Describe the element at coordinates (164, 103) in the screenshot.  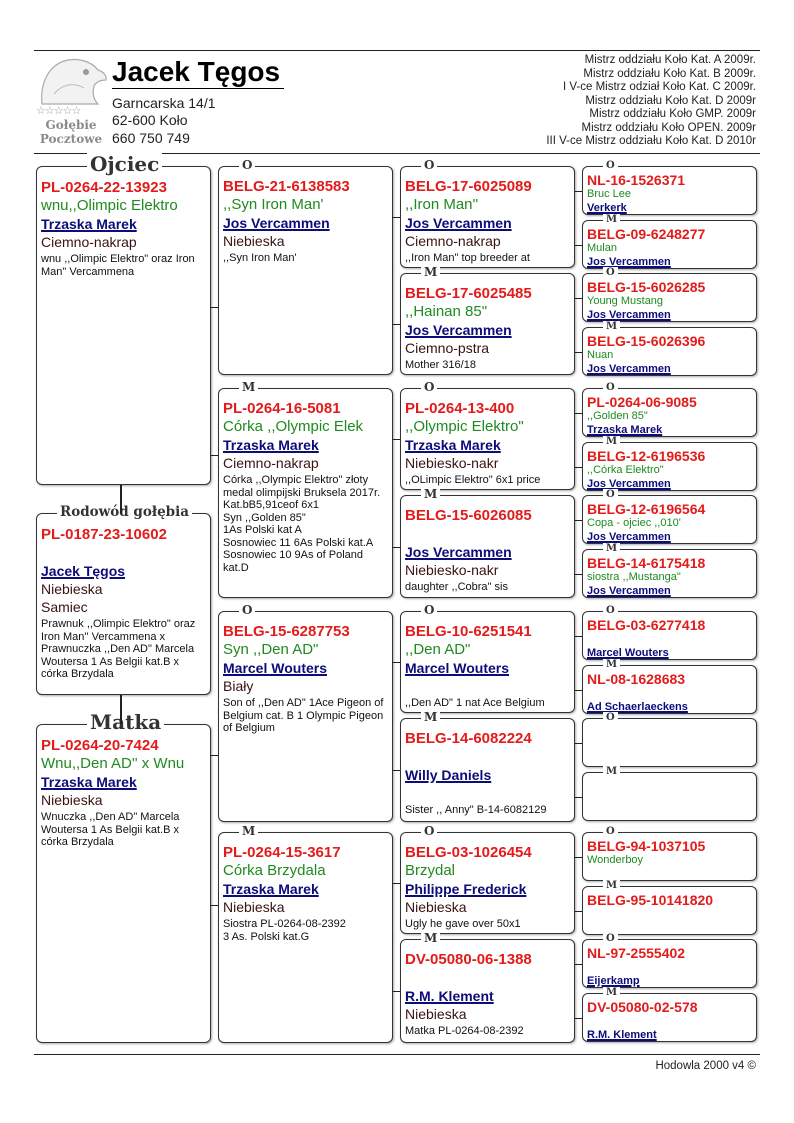
I see `address-street: Garncarska 14/1` at that location.